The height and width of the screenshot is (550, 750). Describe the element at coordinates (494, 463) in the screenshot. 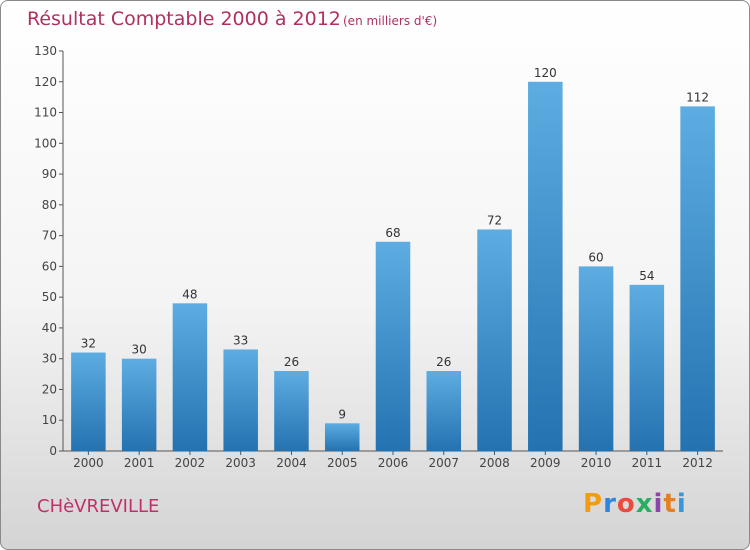

I see `x-tick-label: 2008` at that location.